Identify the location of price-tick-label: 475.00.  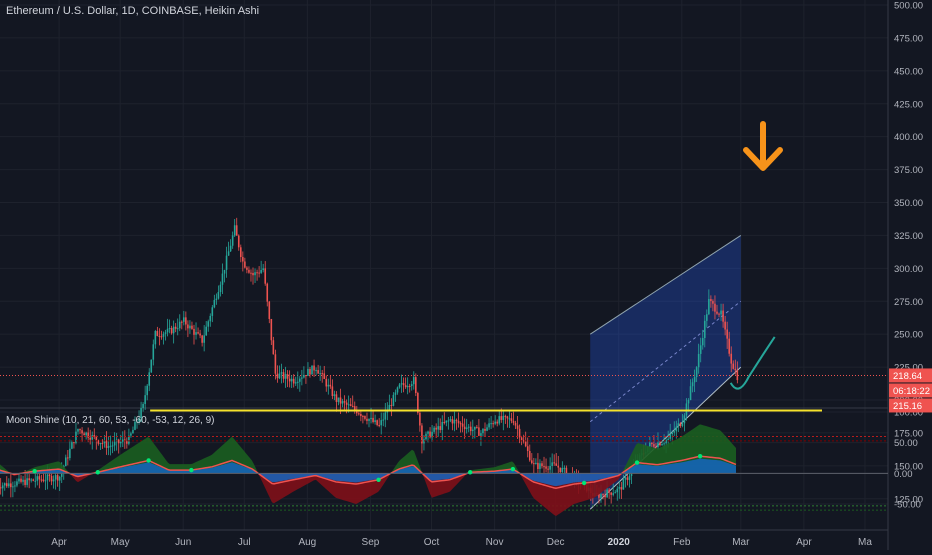
(908, 38).